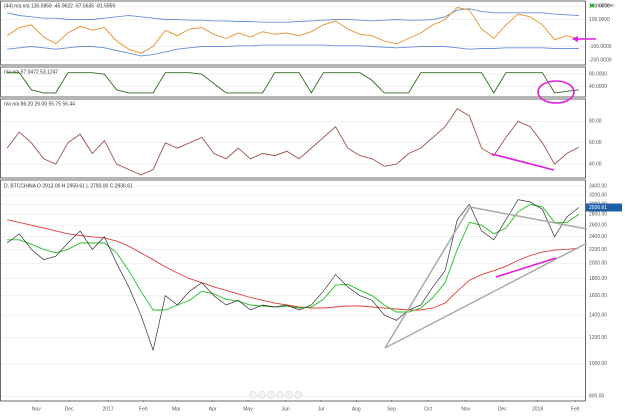 This screenshot has height=416, width=625. What do you see at coordinates (39, 104) in the screenshot?
I see `pane-header: n/a n/a 86.20 26.00 55.75 56.44` at bounding box center [39, 104].